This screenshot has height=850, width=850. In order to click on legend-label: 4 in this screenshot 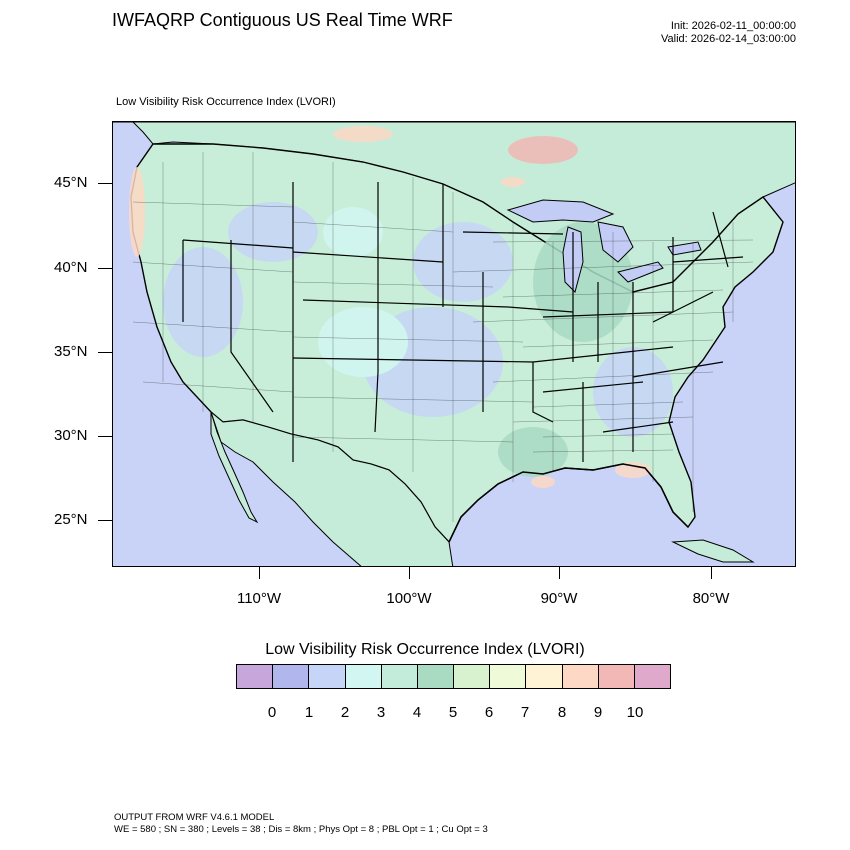, I will do `click(417, 712)`.